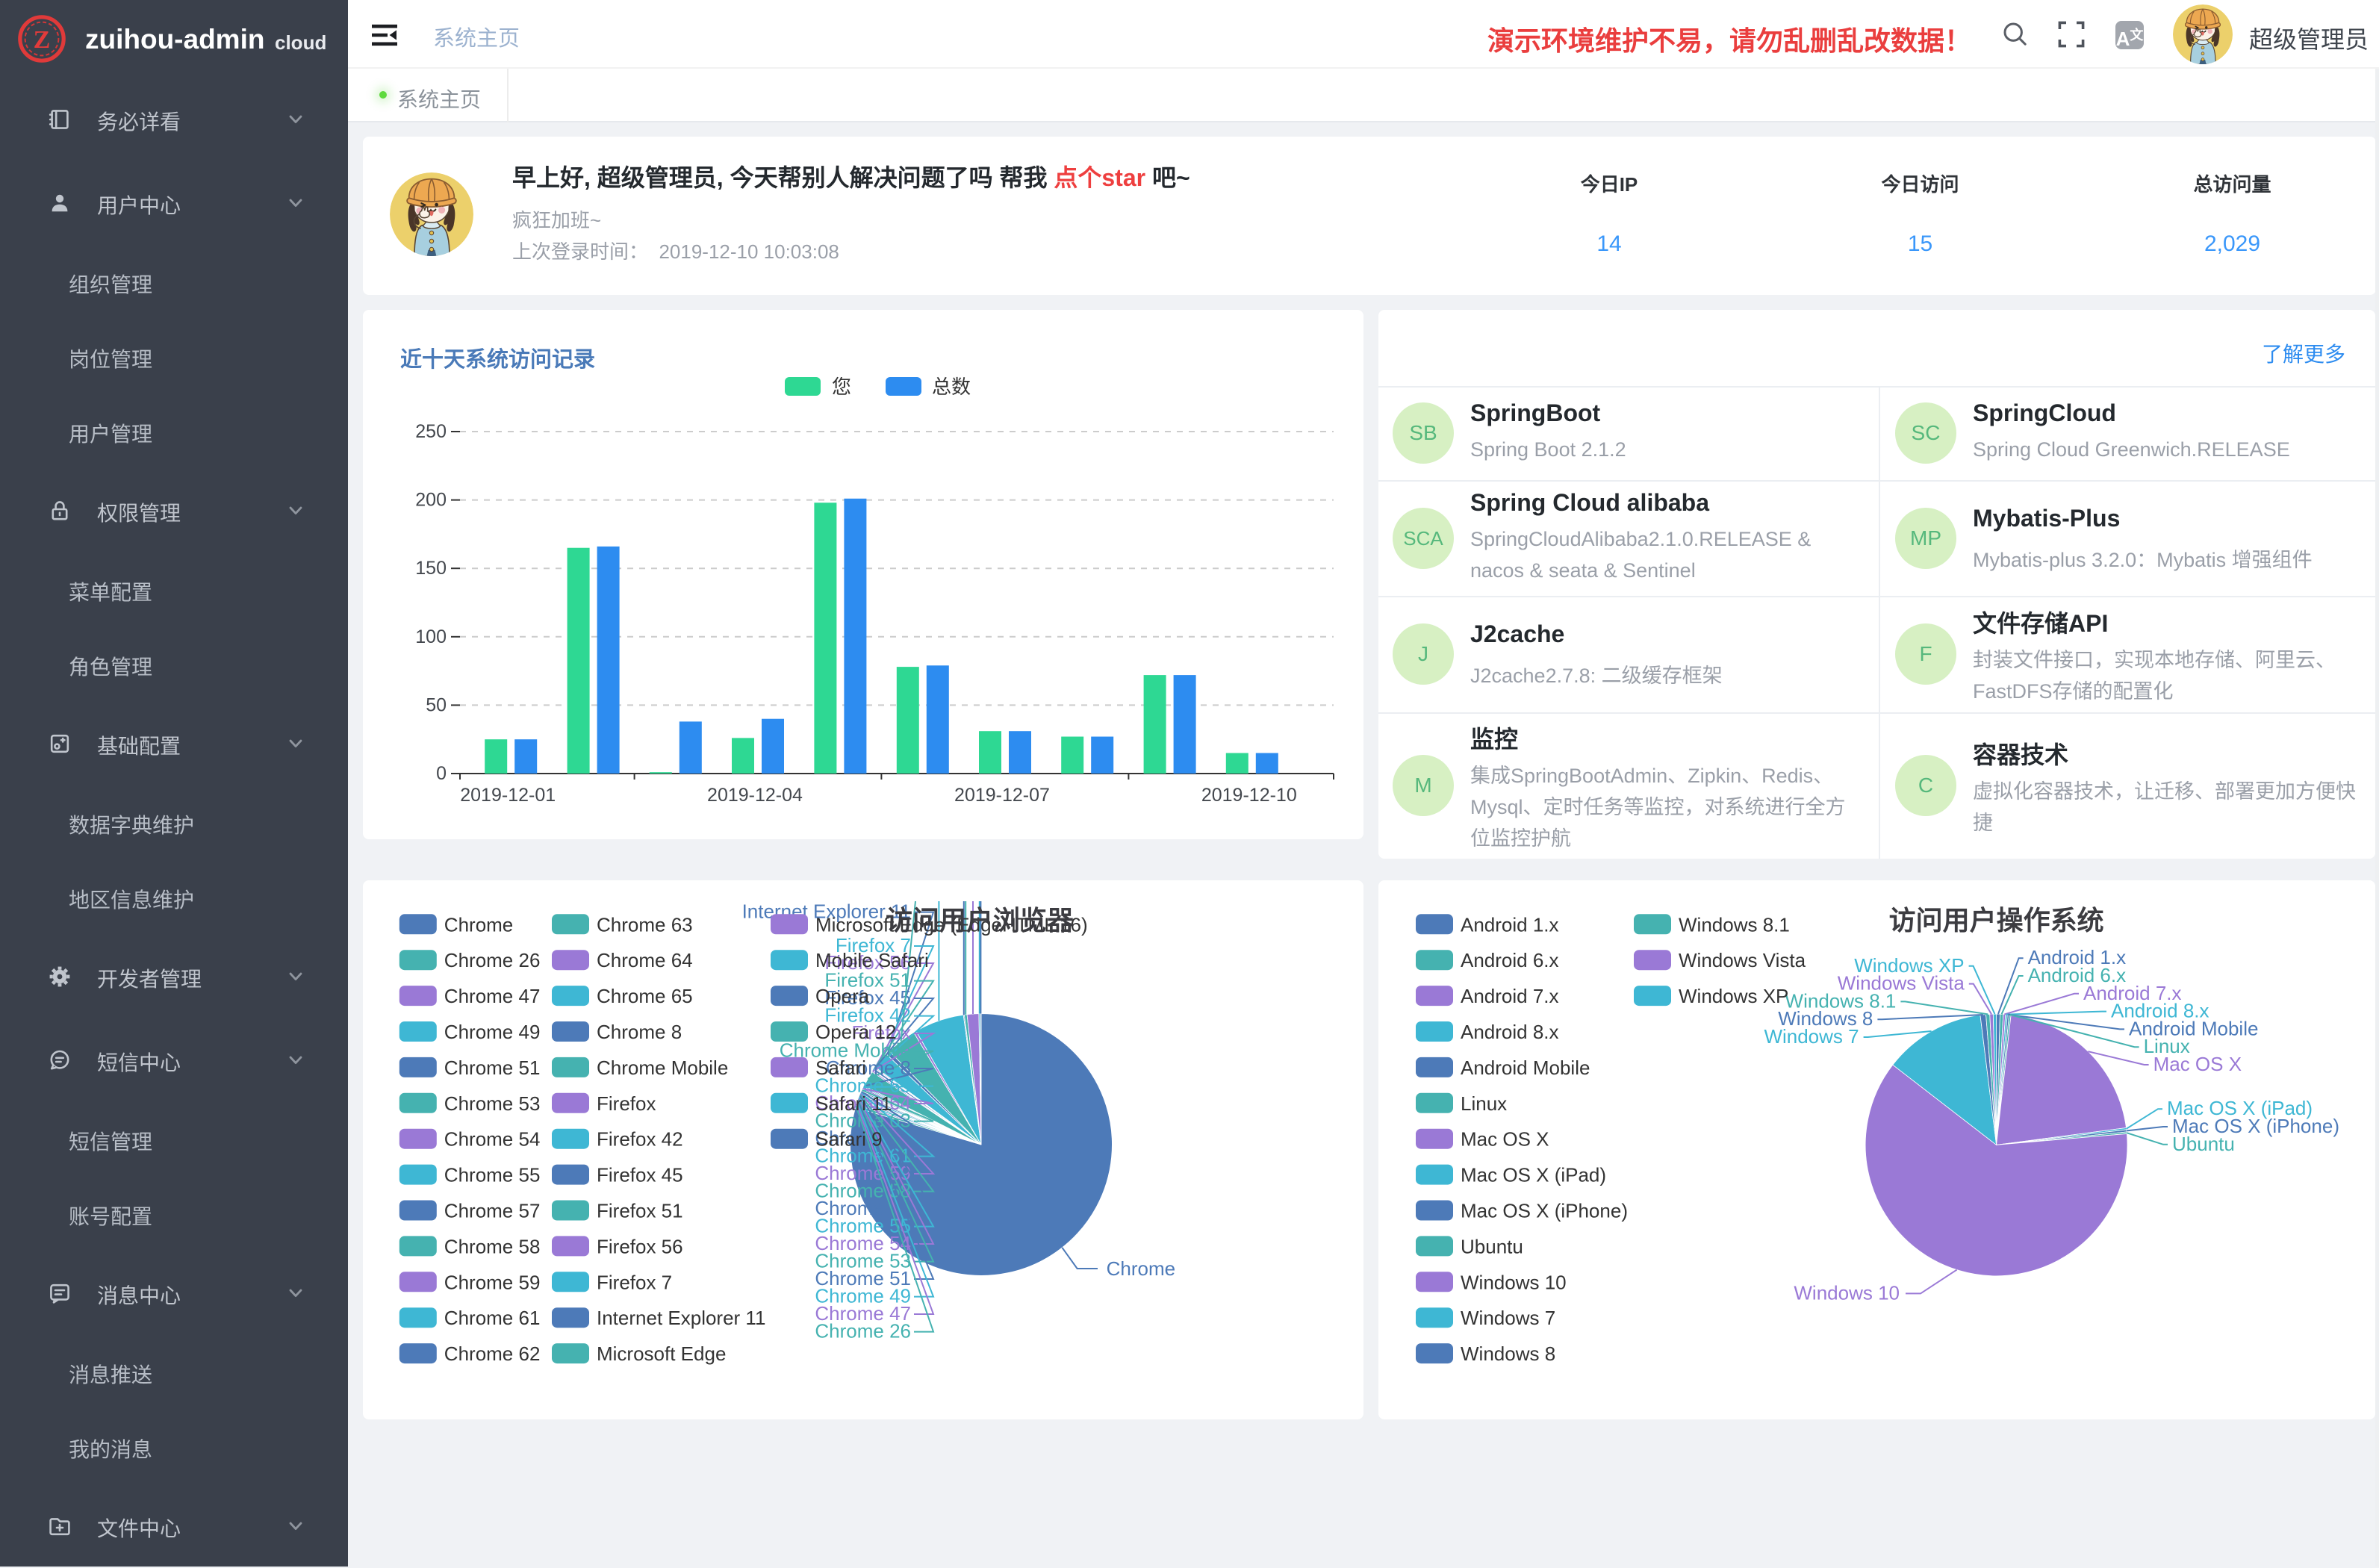  What do you see at coordinates (951, 387) in the screenshot?
I see `svg-text: 总数` at bounding box center [951, 387].